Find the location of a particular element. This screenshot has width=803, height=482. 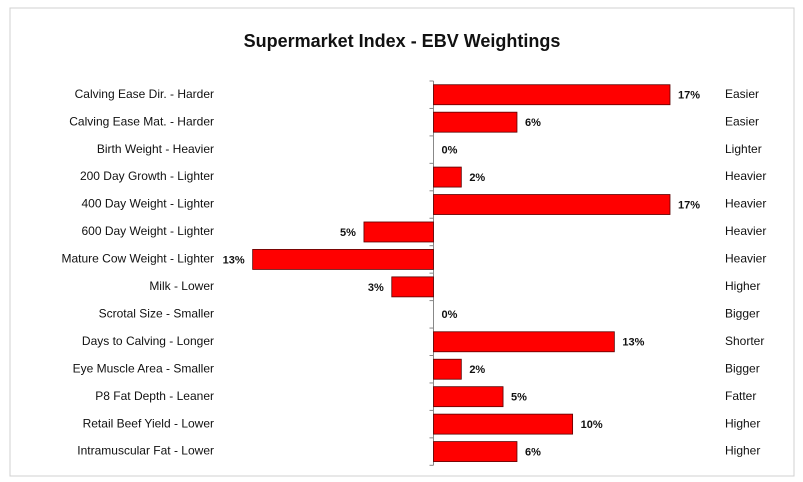

category-label: 200 Day Growth - Lighter is located at coordinates (147, 176).